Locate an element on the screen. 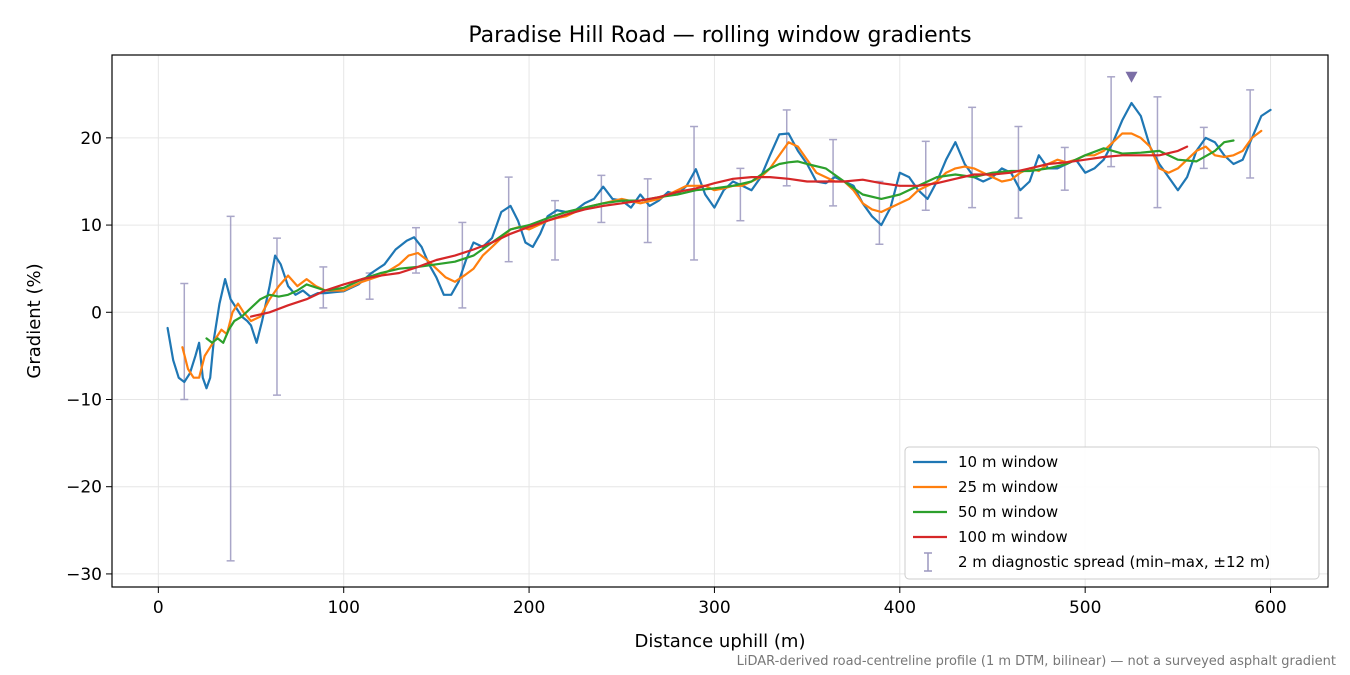 The height and width of the screenshot is (675, 1350). x-axis-ticks: 0 100 200 300 400 500 600 is located at coordinates (720, 602).